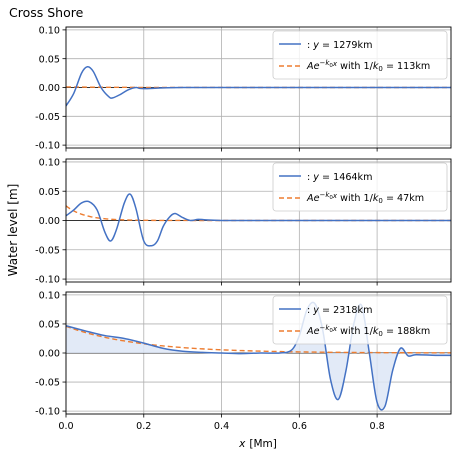 The height and width of the screenshot is (458, 458). I want to click on legend-series-label: : y = 1464km, so click(339, 177).